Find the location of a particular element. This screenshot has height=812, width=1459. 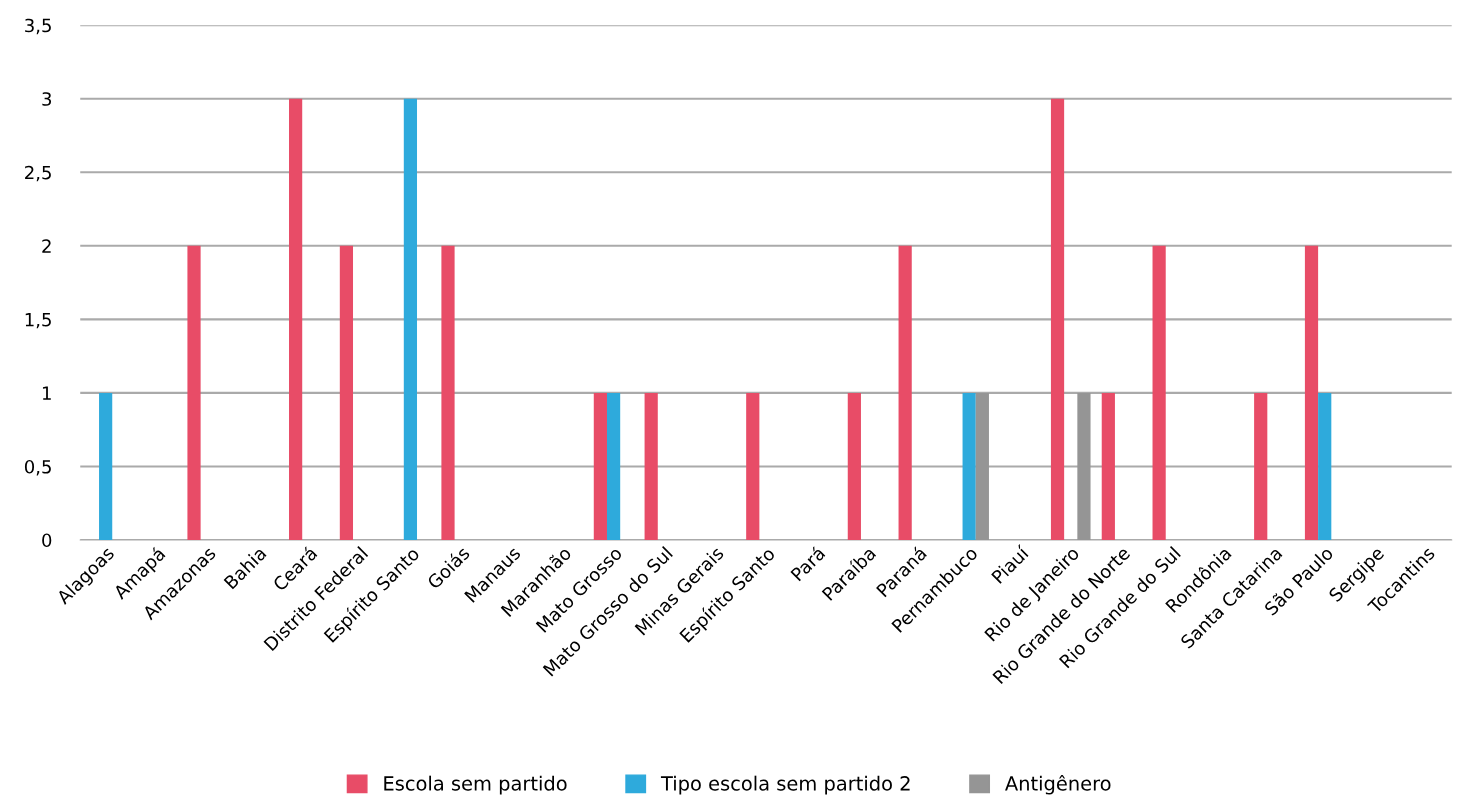

y-tick-label: 0,5 is located at coordinates (37, 467).